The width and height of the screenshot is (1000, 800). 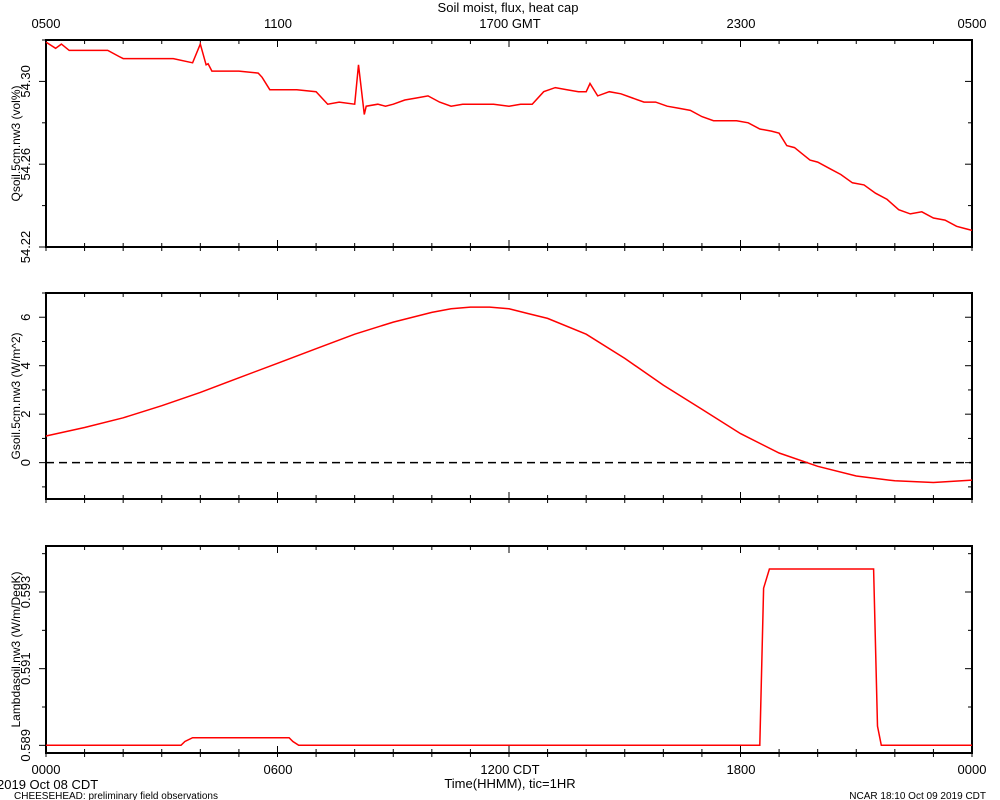 What do you see at coordinates (25, 247) in the screenshot?
I see `y-tick-label: 54.22` at bounding box center [25, 247].